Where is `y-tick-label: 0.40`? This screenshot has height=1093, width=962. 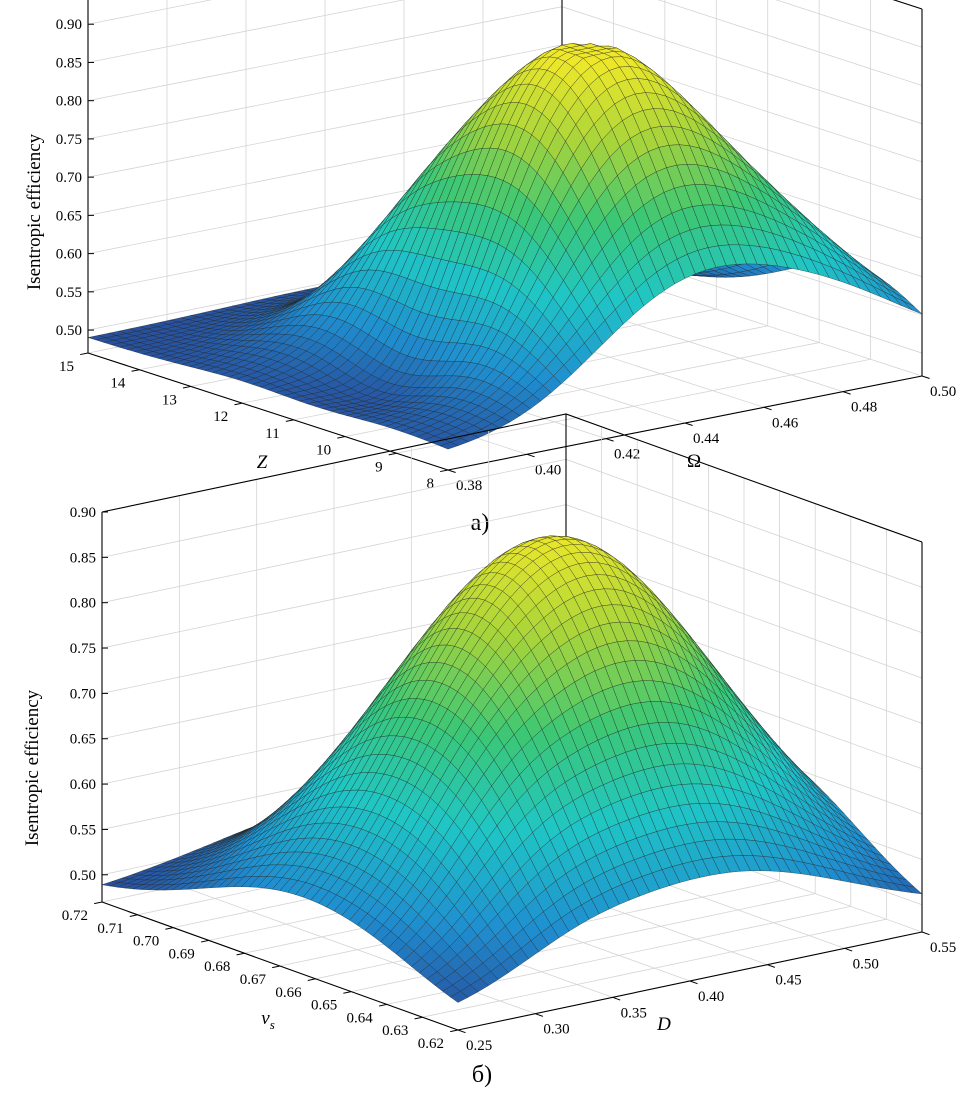 y-tick-label: 0.40 is located at coordinates (711, 997).